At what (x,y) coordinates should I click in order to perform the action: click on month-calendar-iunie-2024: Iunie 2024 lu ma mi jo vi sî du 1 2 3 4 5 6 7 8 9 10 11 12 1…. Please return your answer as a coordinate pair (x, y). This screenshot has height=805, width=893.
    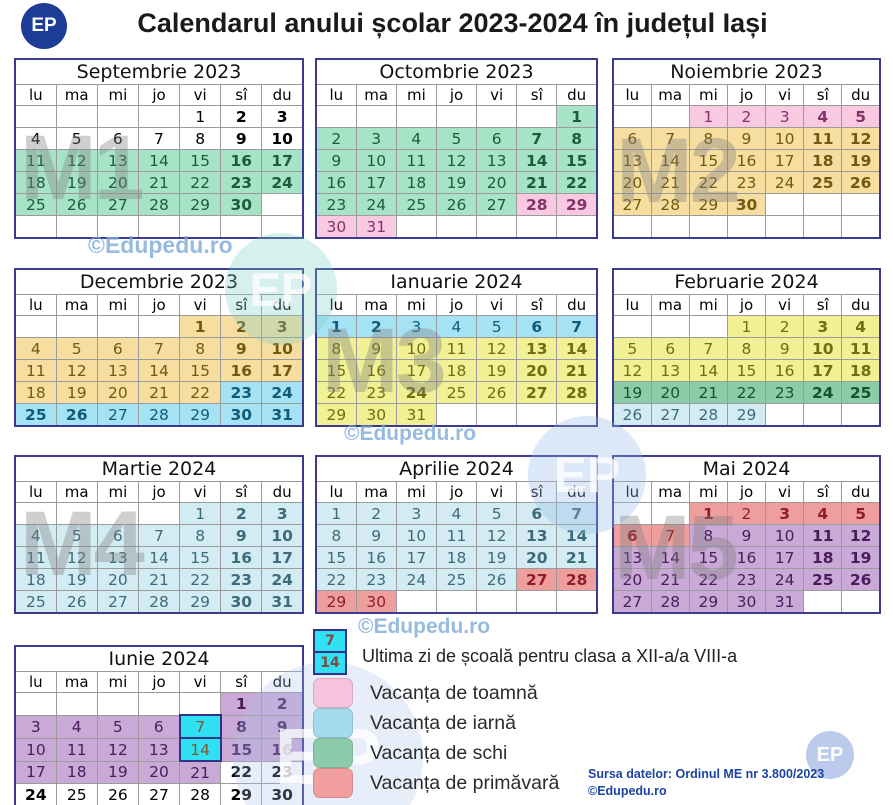
    Looking at the image, I should click on (159, 725).